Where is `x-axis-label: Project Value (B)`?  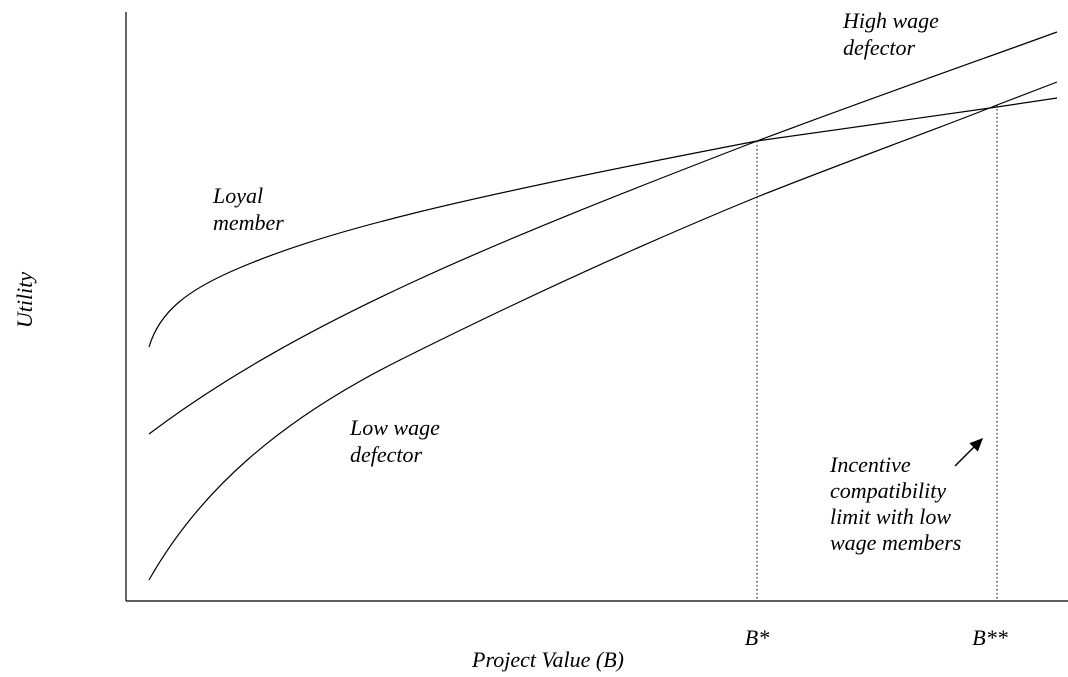 x-axis-label: Project Value (B) is located at coordinates (547, 659).